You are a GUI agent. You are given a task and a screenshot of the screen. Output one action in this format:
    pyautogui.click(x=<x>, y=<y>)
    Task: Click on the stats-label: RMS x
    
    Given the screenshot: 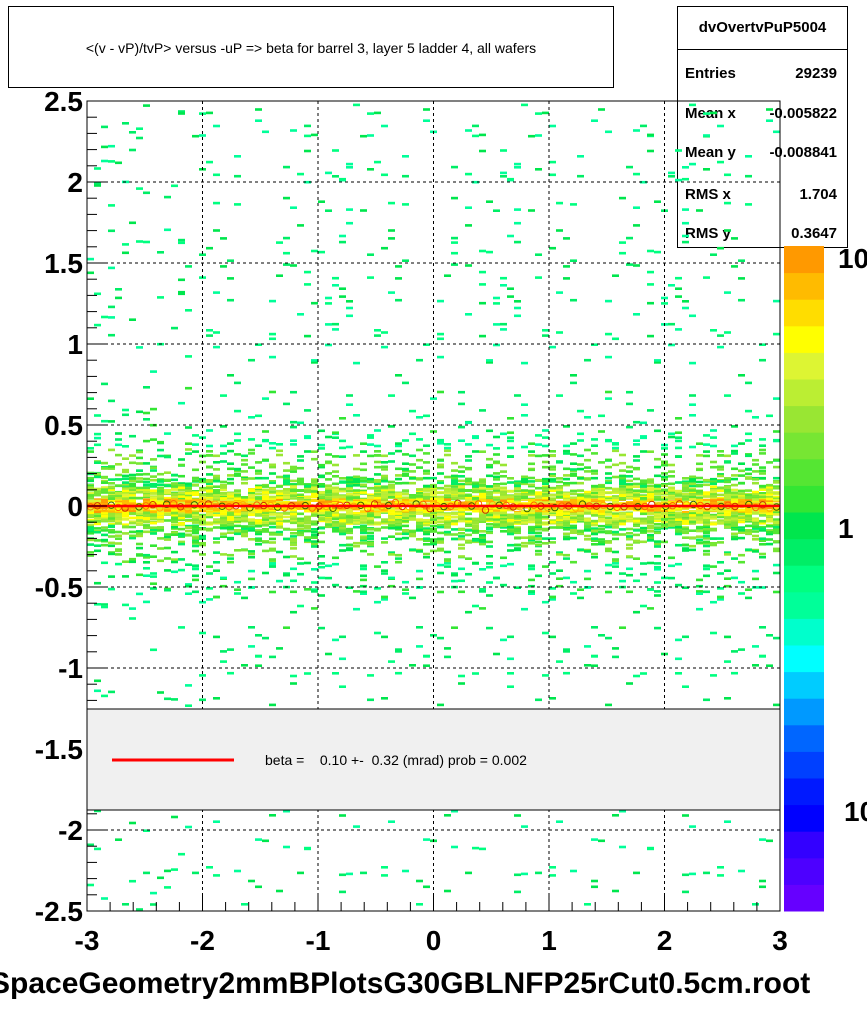 What is the action you would take?
    pyautogui.click(x=708, y=194)
    